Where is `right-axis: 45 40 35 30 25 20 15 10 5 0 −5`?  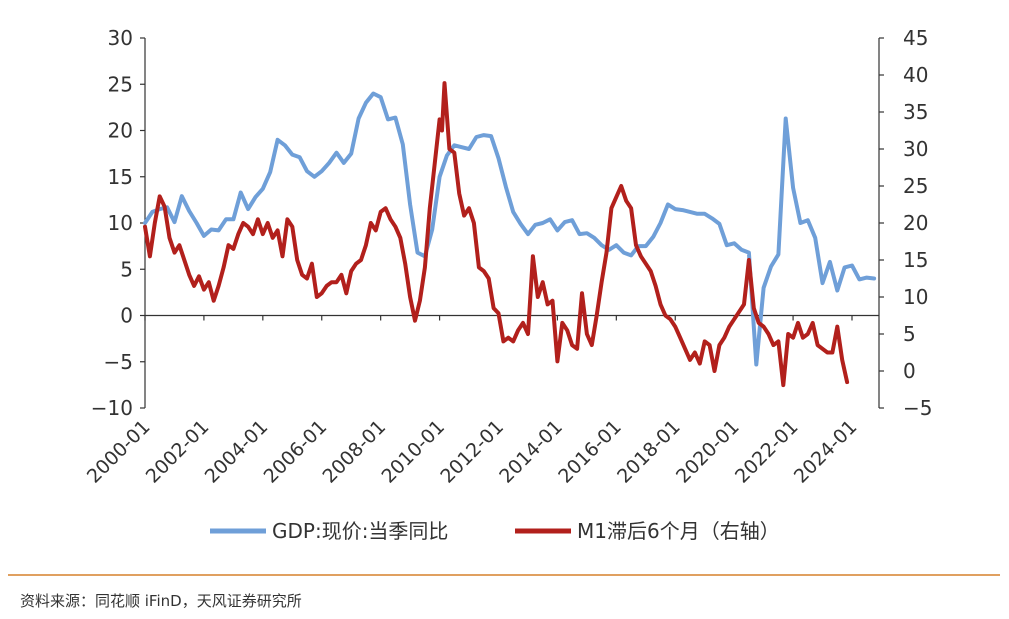
right-axis: 45 40 35 30 25 20 15 10 5 0 −5 is located at coordinates (905, 223).